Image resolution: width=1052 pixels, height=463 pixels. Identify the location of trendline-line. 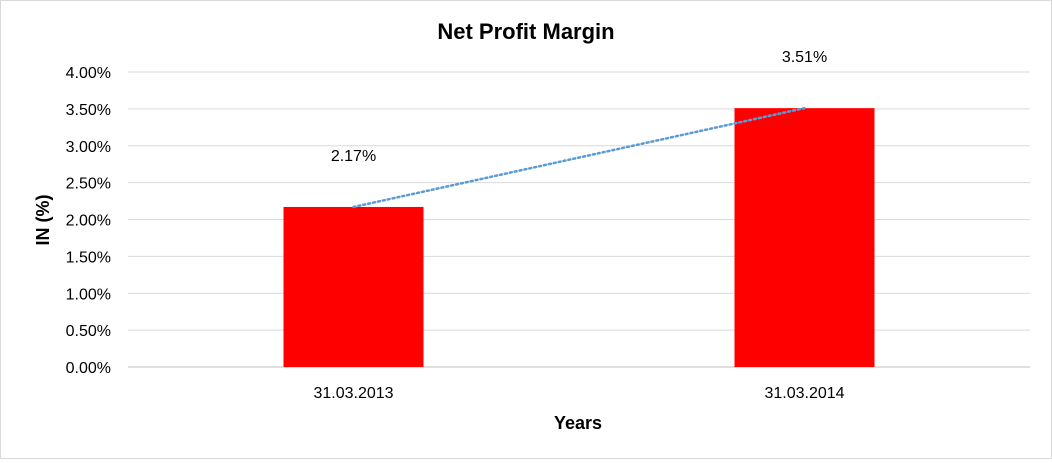
(579, 157).